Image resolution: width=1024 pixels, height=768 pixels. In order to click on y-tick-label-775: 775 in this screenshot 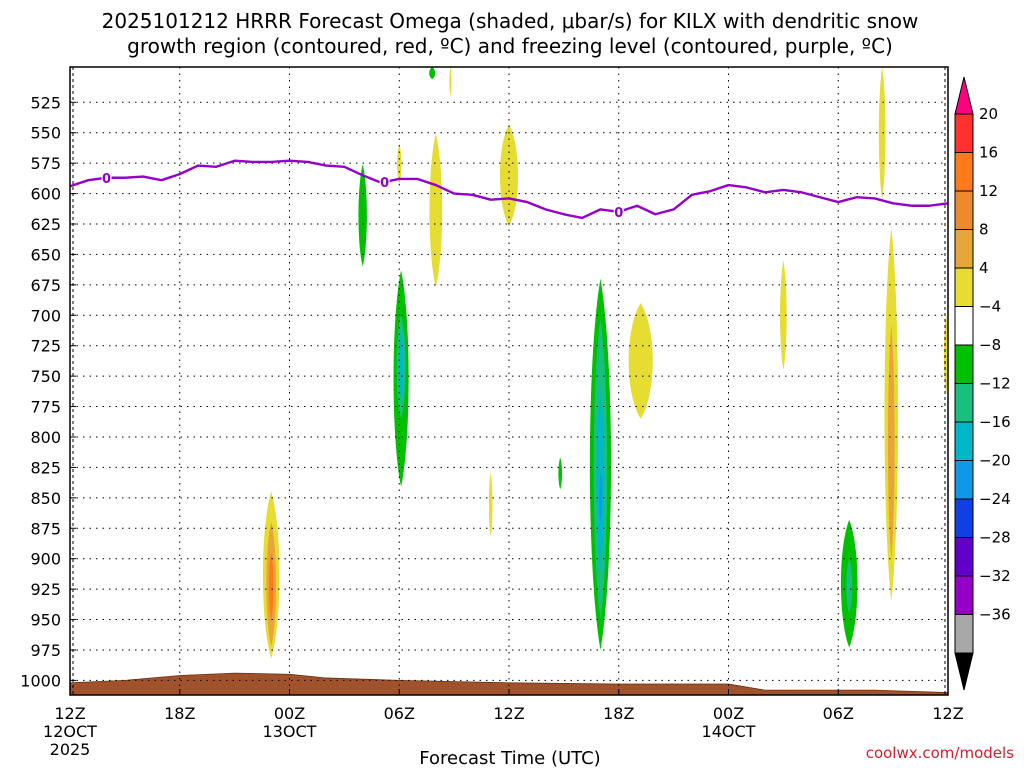, I will do `click(45, 407)`.